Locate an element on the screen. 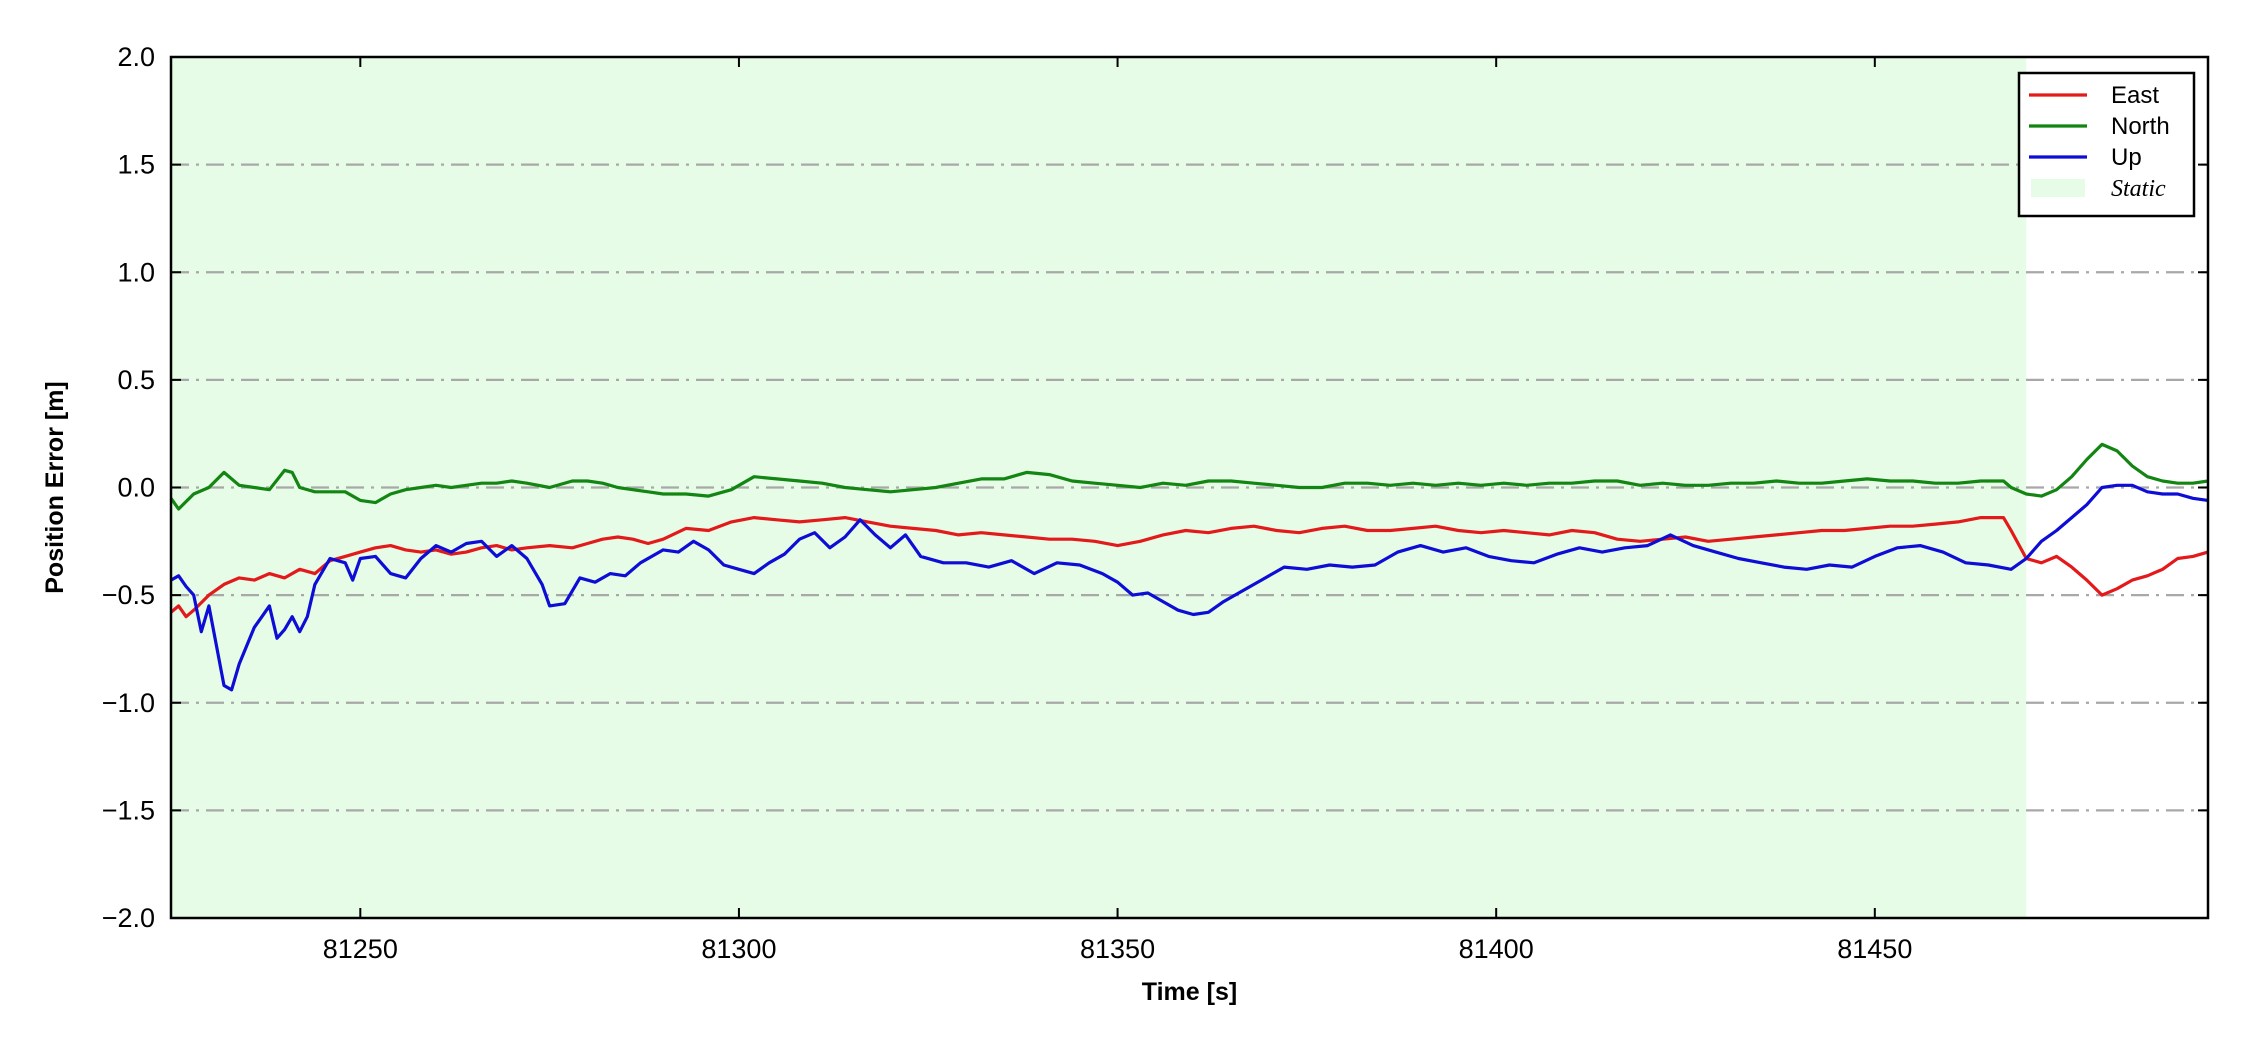 Image resolution: width=2250 pixels, height=1050 pixels. series-line-east is located at coordinates (1189, 567).